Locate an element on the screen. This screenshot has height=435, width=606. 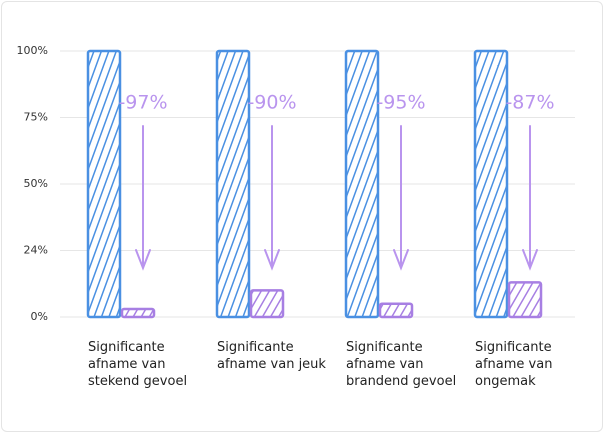
annotation: -87% is located at coordinates (529, 103).